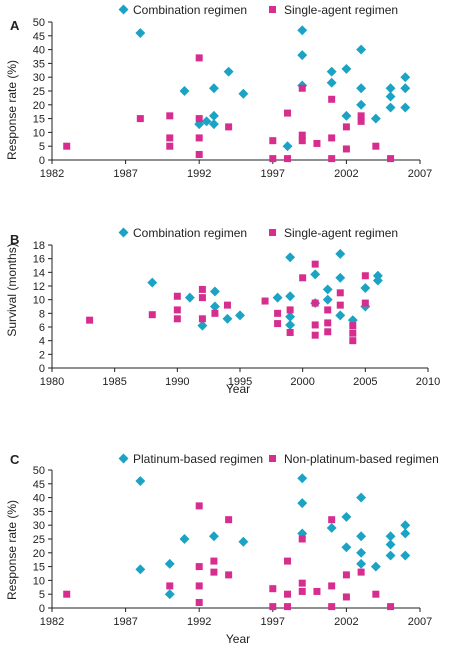 The image size is (450, 650). Describe the element at coordinates (15, 25) in the screenshot. I see `panel-a-letter: A` at that location.